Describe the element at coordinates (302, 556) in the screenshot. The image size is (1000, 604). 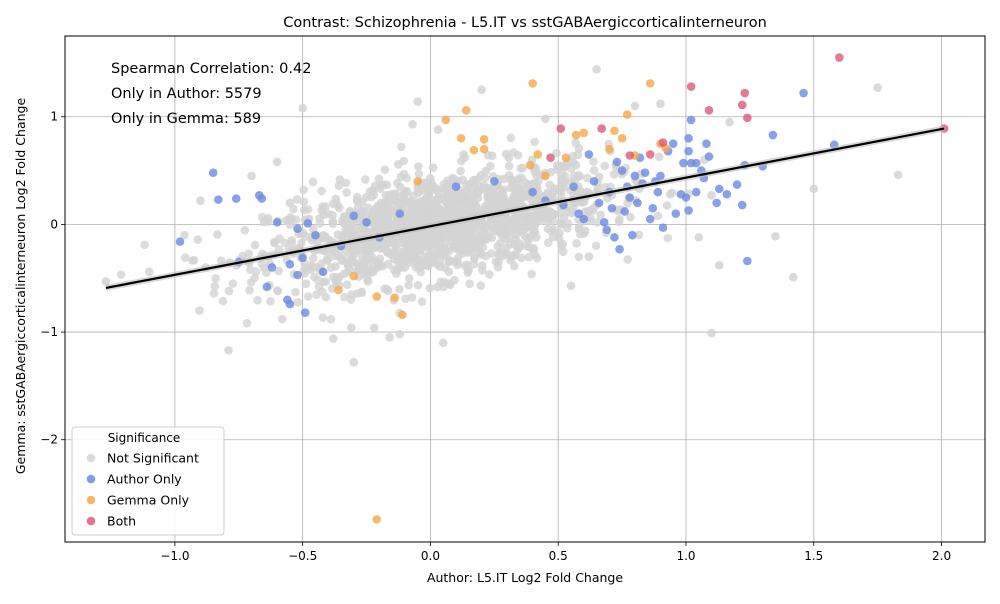
I see `x-tick-label: −0.5` at that location.